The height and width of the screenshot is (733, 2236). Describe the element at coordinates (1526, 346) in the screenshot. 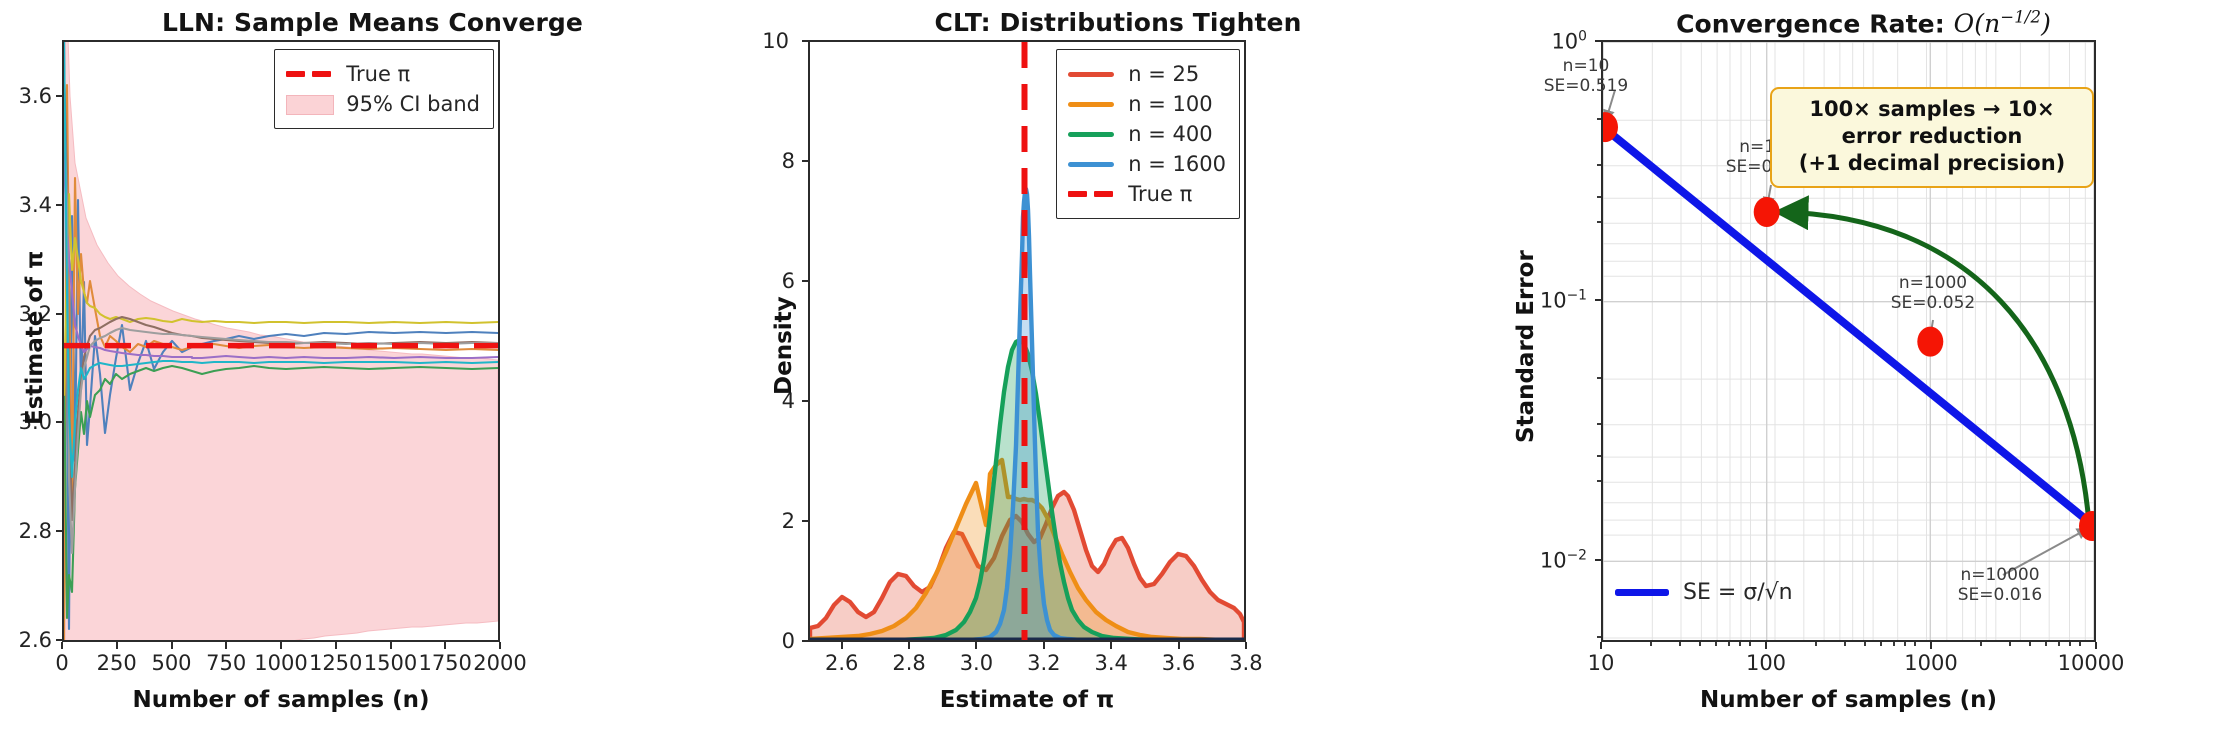

I see `rate-ylabel: Standard Error` at that location.